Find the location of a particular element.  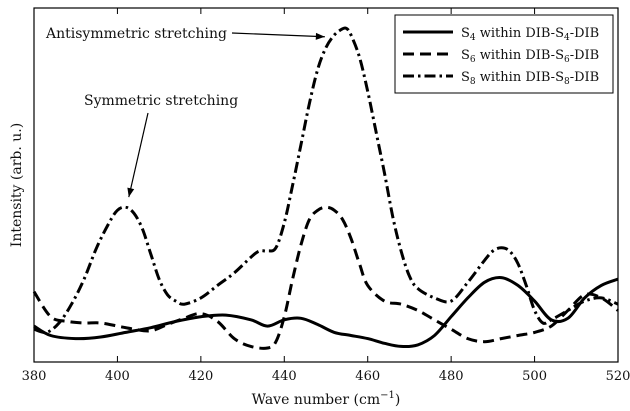

legend-s8-post: -DIB is located at coordinates (585, 77).